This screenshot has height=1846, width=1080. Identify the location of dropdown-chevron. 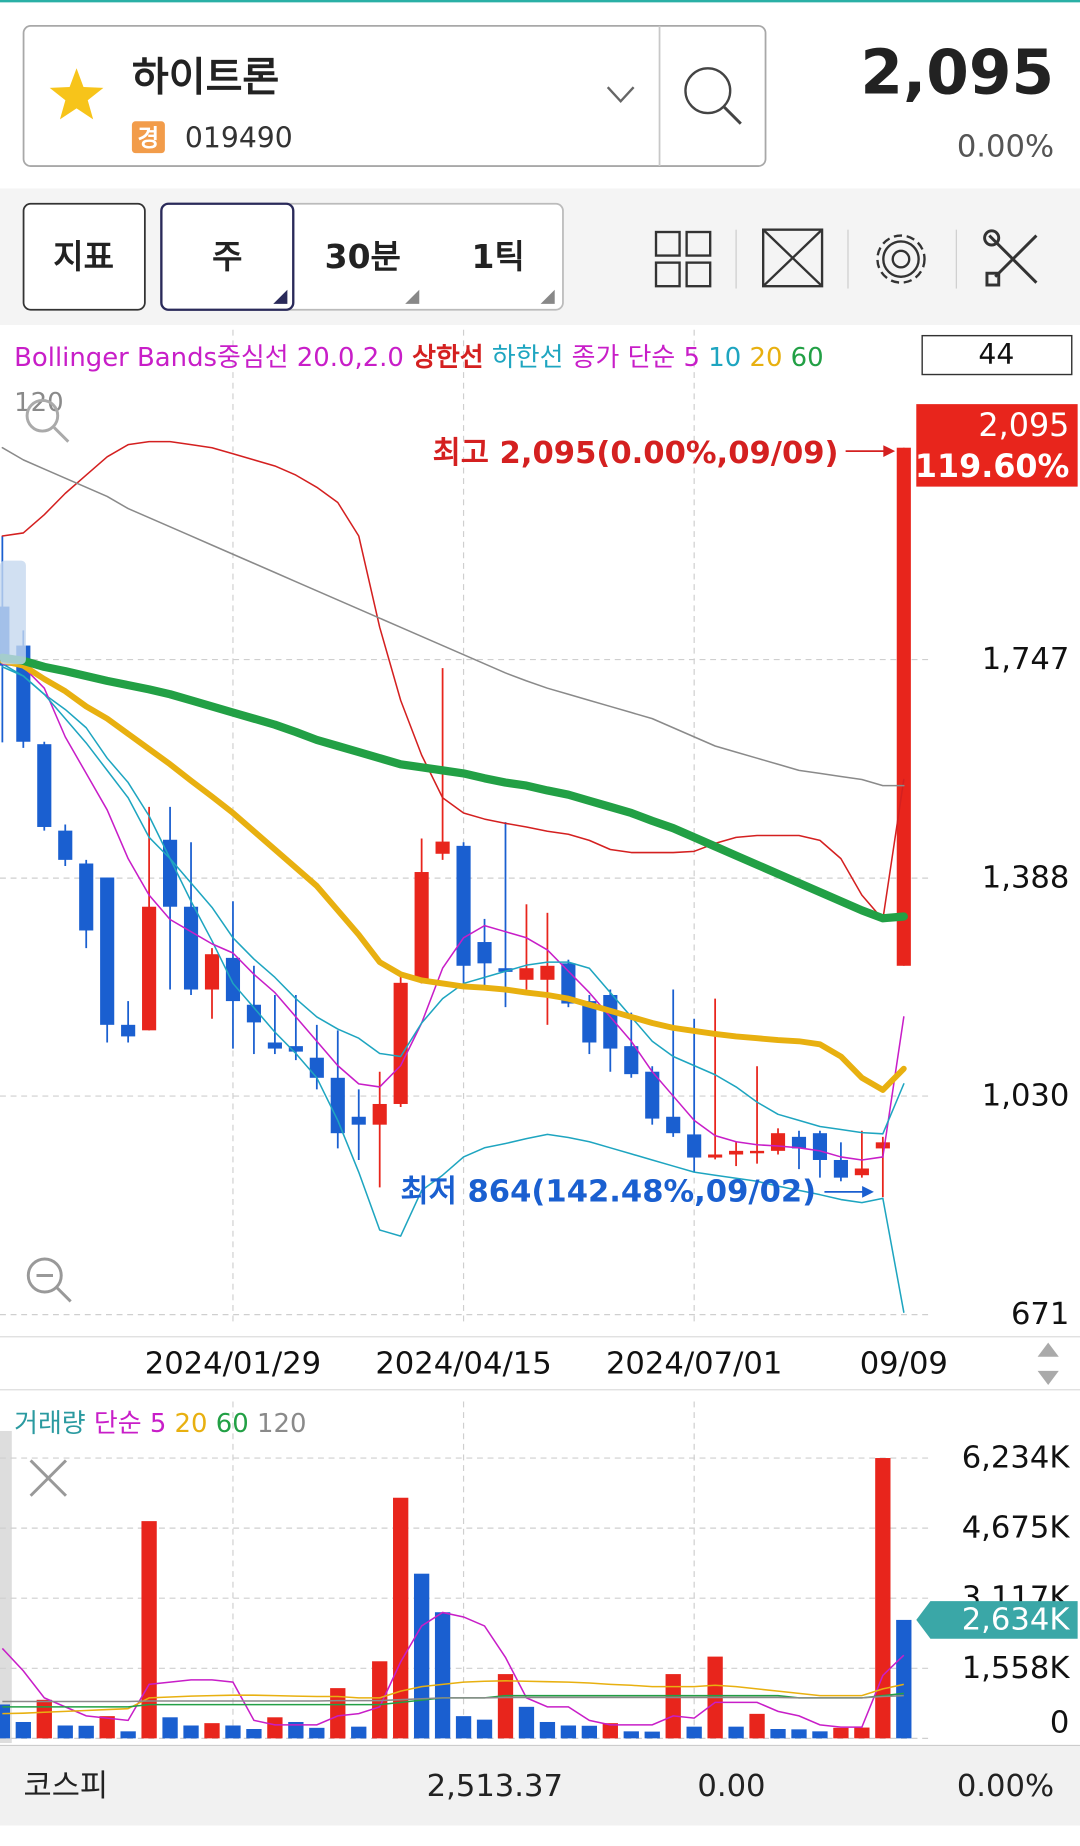
(620, 95).